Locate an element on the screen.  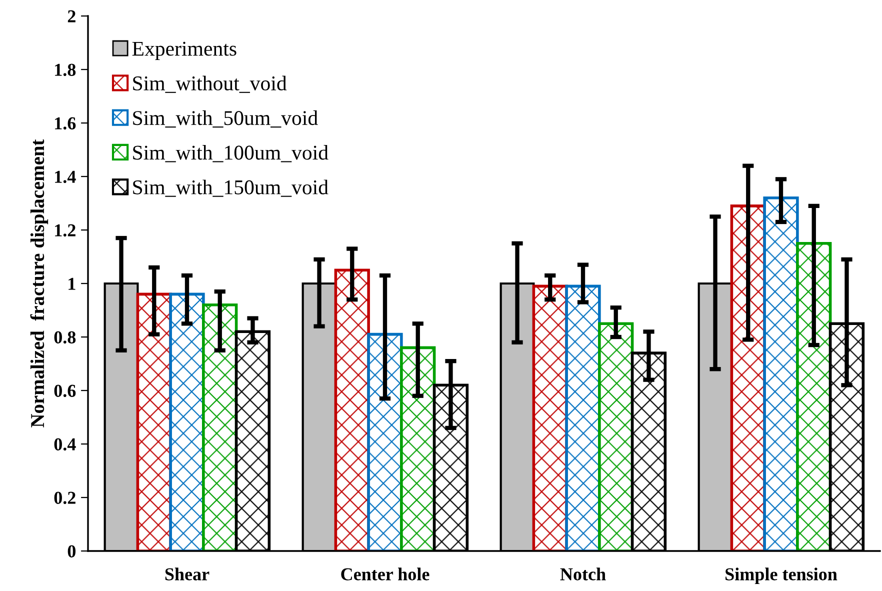
x-tick-label: Simple tension is located at coordinates (782, 576).